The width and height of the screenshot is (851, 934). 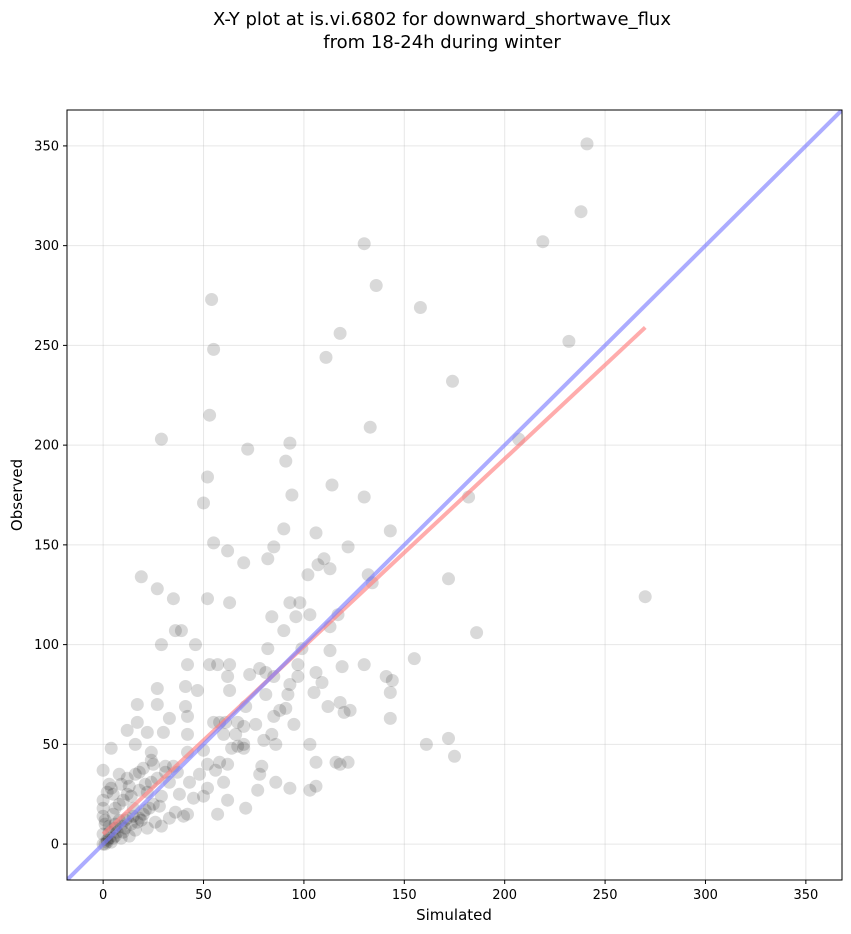 I want to click on y-tick-label-5: 250, so click(x=46, y=346).